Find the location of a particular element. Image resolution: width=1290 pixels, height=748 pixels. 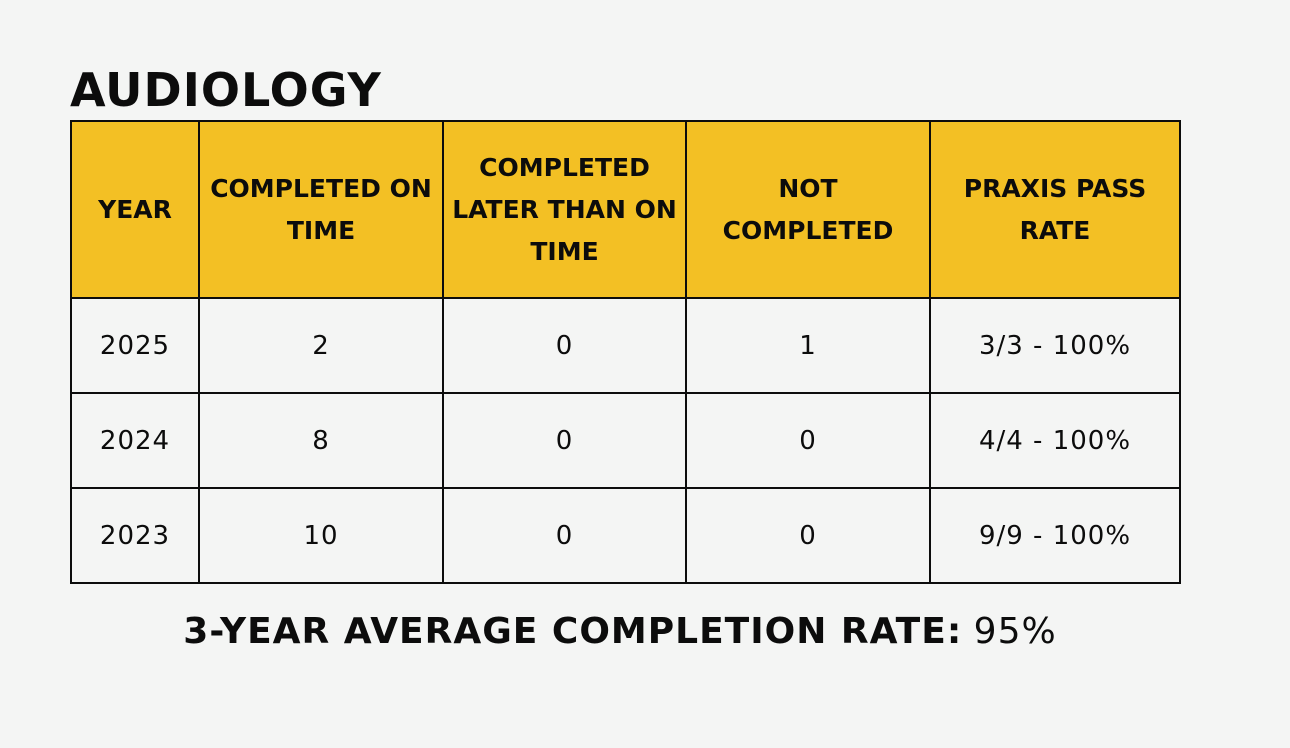

header-completed-on-time: COMPLETED ON TIME is located at coordinates (321, 209).